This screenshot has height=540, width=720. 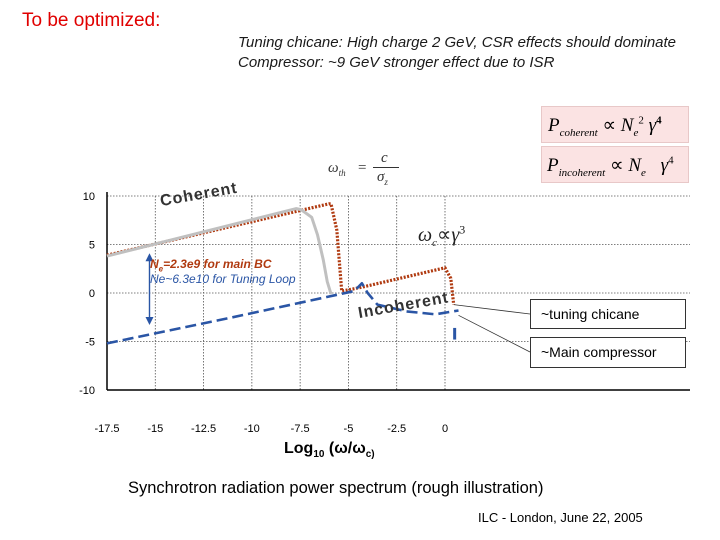 What do you see at coordinates (155, 429) in the screenshot?
I see `x-tick-label: -15` at bounding box center [155, 429].